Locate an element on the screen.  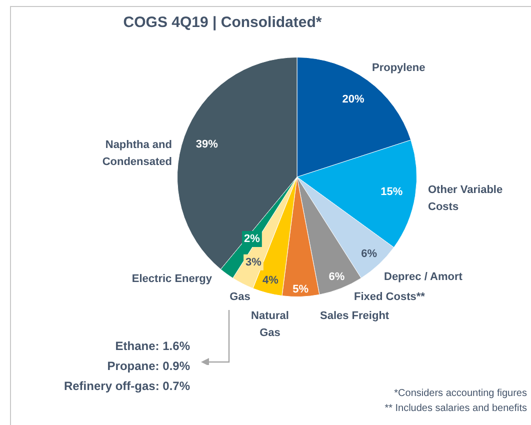
slice-label: Natural Gas is located at coordinates (270, 325).